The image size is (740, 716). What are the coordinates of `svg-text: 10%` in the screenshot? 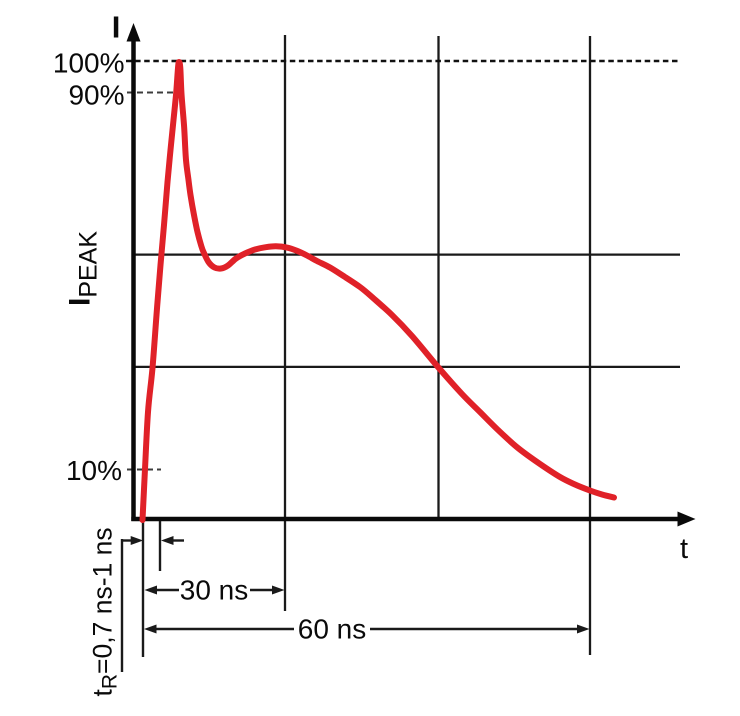 It's located at (94, 470).